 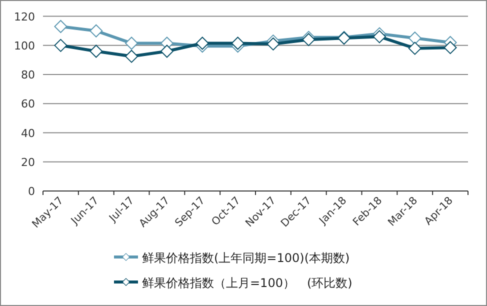 I want to click on y-tick-label: 120, so click(x=24, y=17).